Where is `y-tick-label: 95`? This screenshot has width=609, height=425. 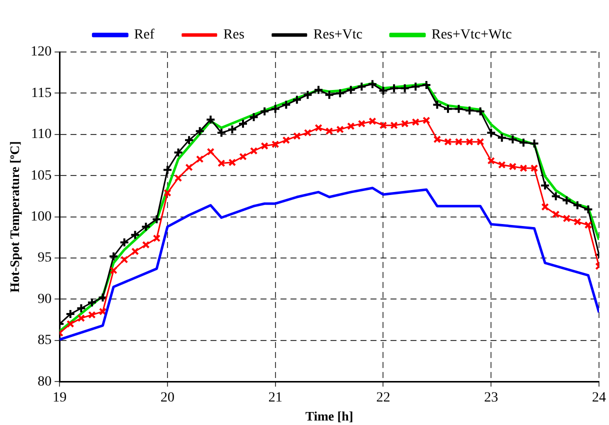
y-tick-label: 95 is located at coordinates (45, 258).